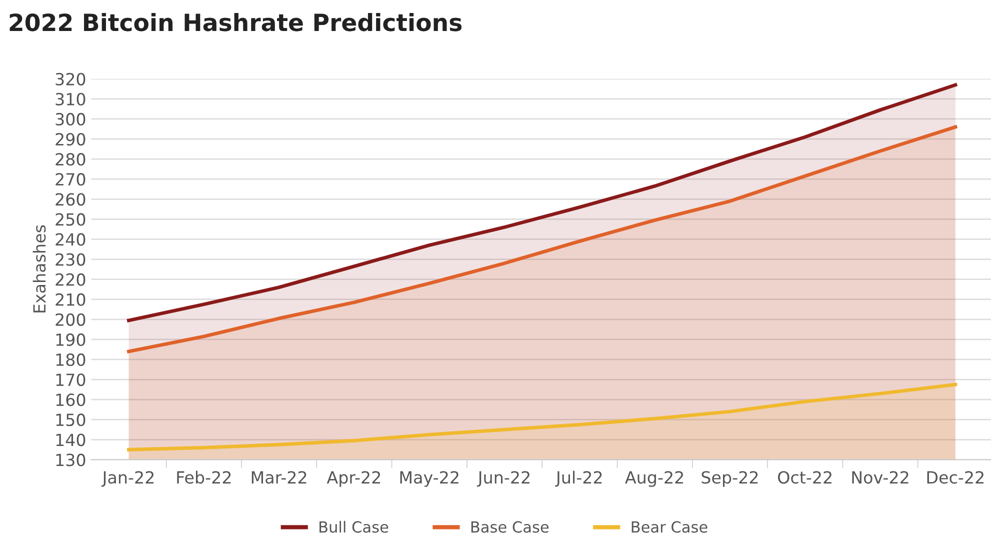 The image size is (991, 544). What do you see at coordinates (71, 99) in the screenshot?
I see `y-tick-label: 310` at bounding box center [71, 99].